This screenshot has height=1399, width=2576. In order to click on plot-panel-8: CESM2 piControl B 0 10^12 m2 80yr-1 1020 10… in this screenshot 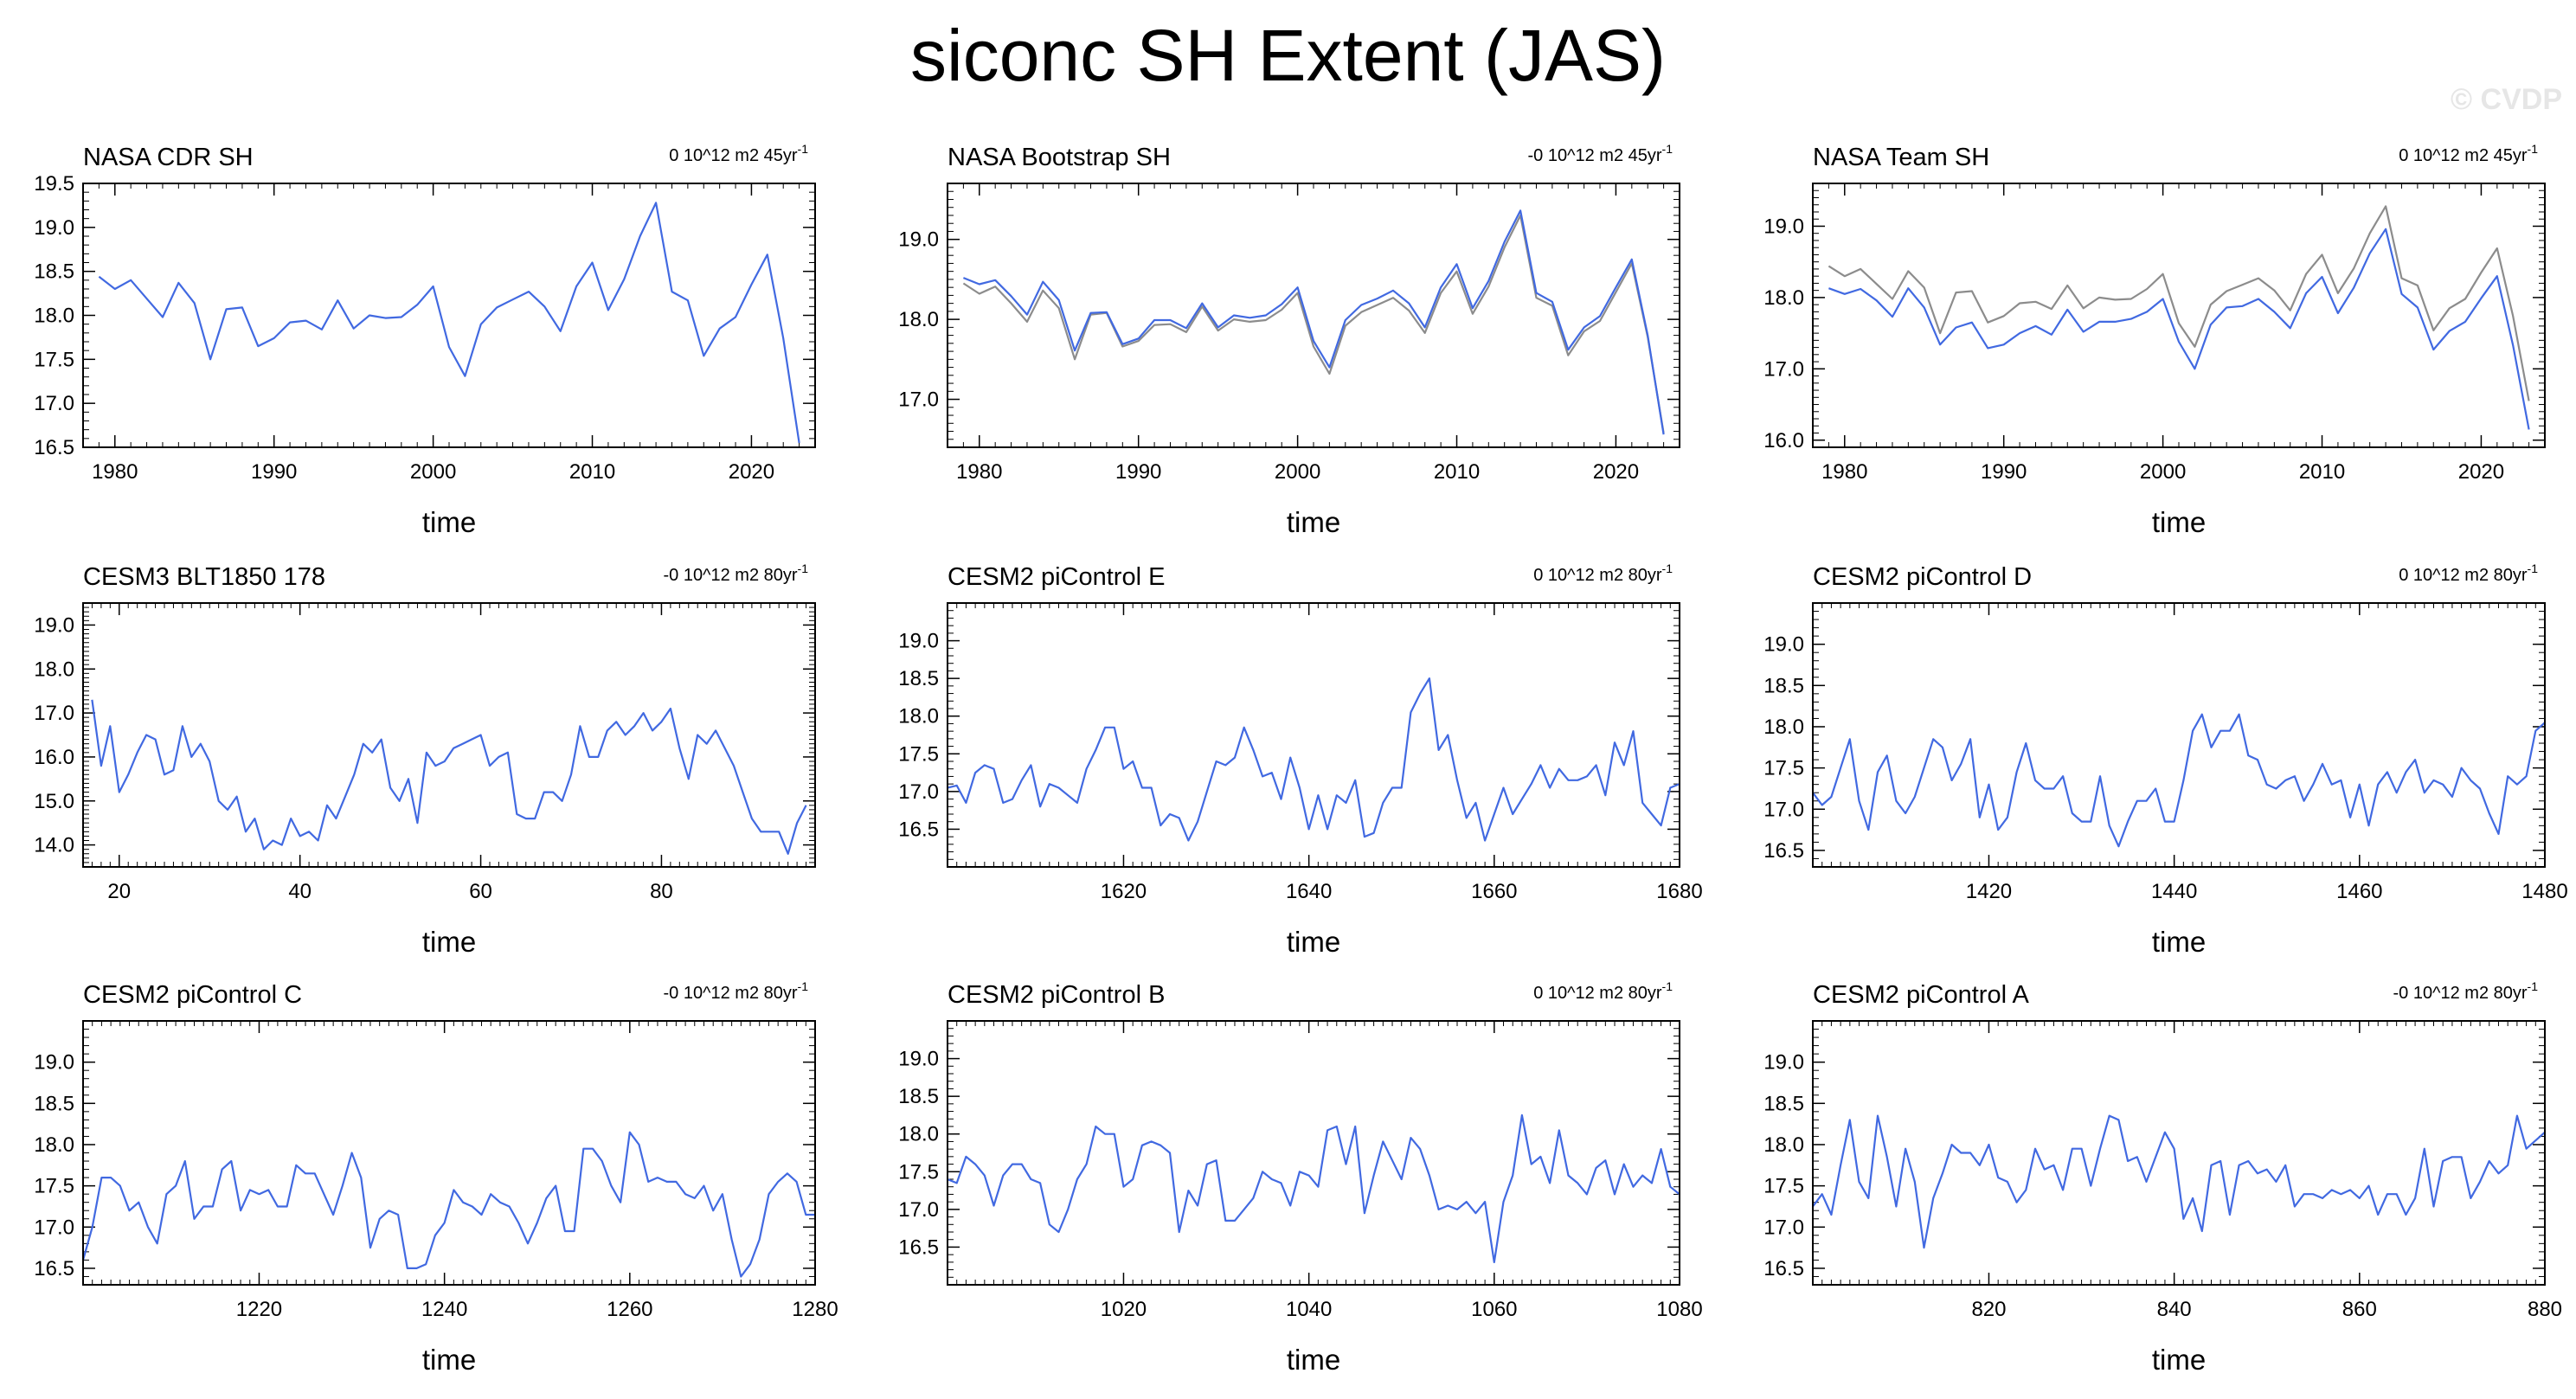, I will do `click(1300, 1177)`.